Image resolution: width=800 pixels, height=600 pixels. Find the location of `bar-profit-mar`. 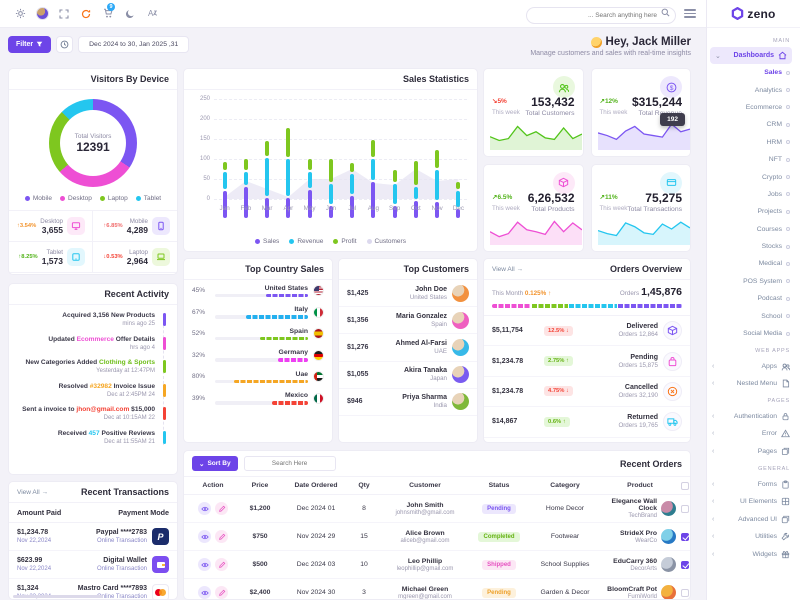

bar-profit-mar is located at coordinates (267, 148).